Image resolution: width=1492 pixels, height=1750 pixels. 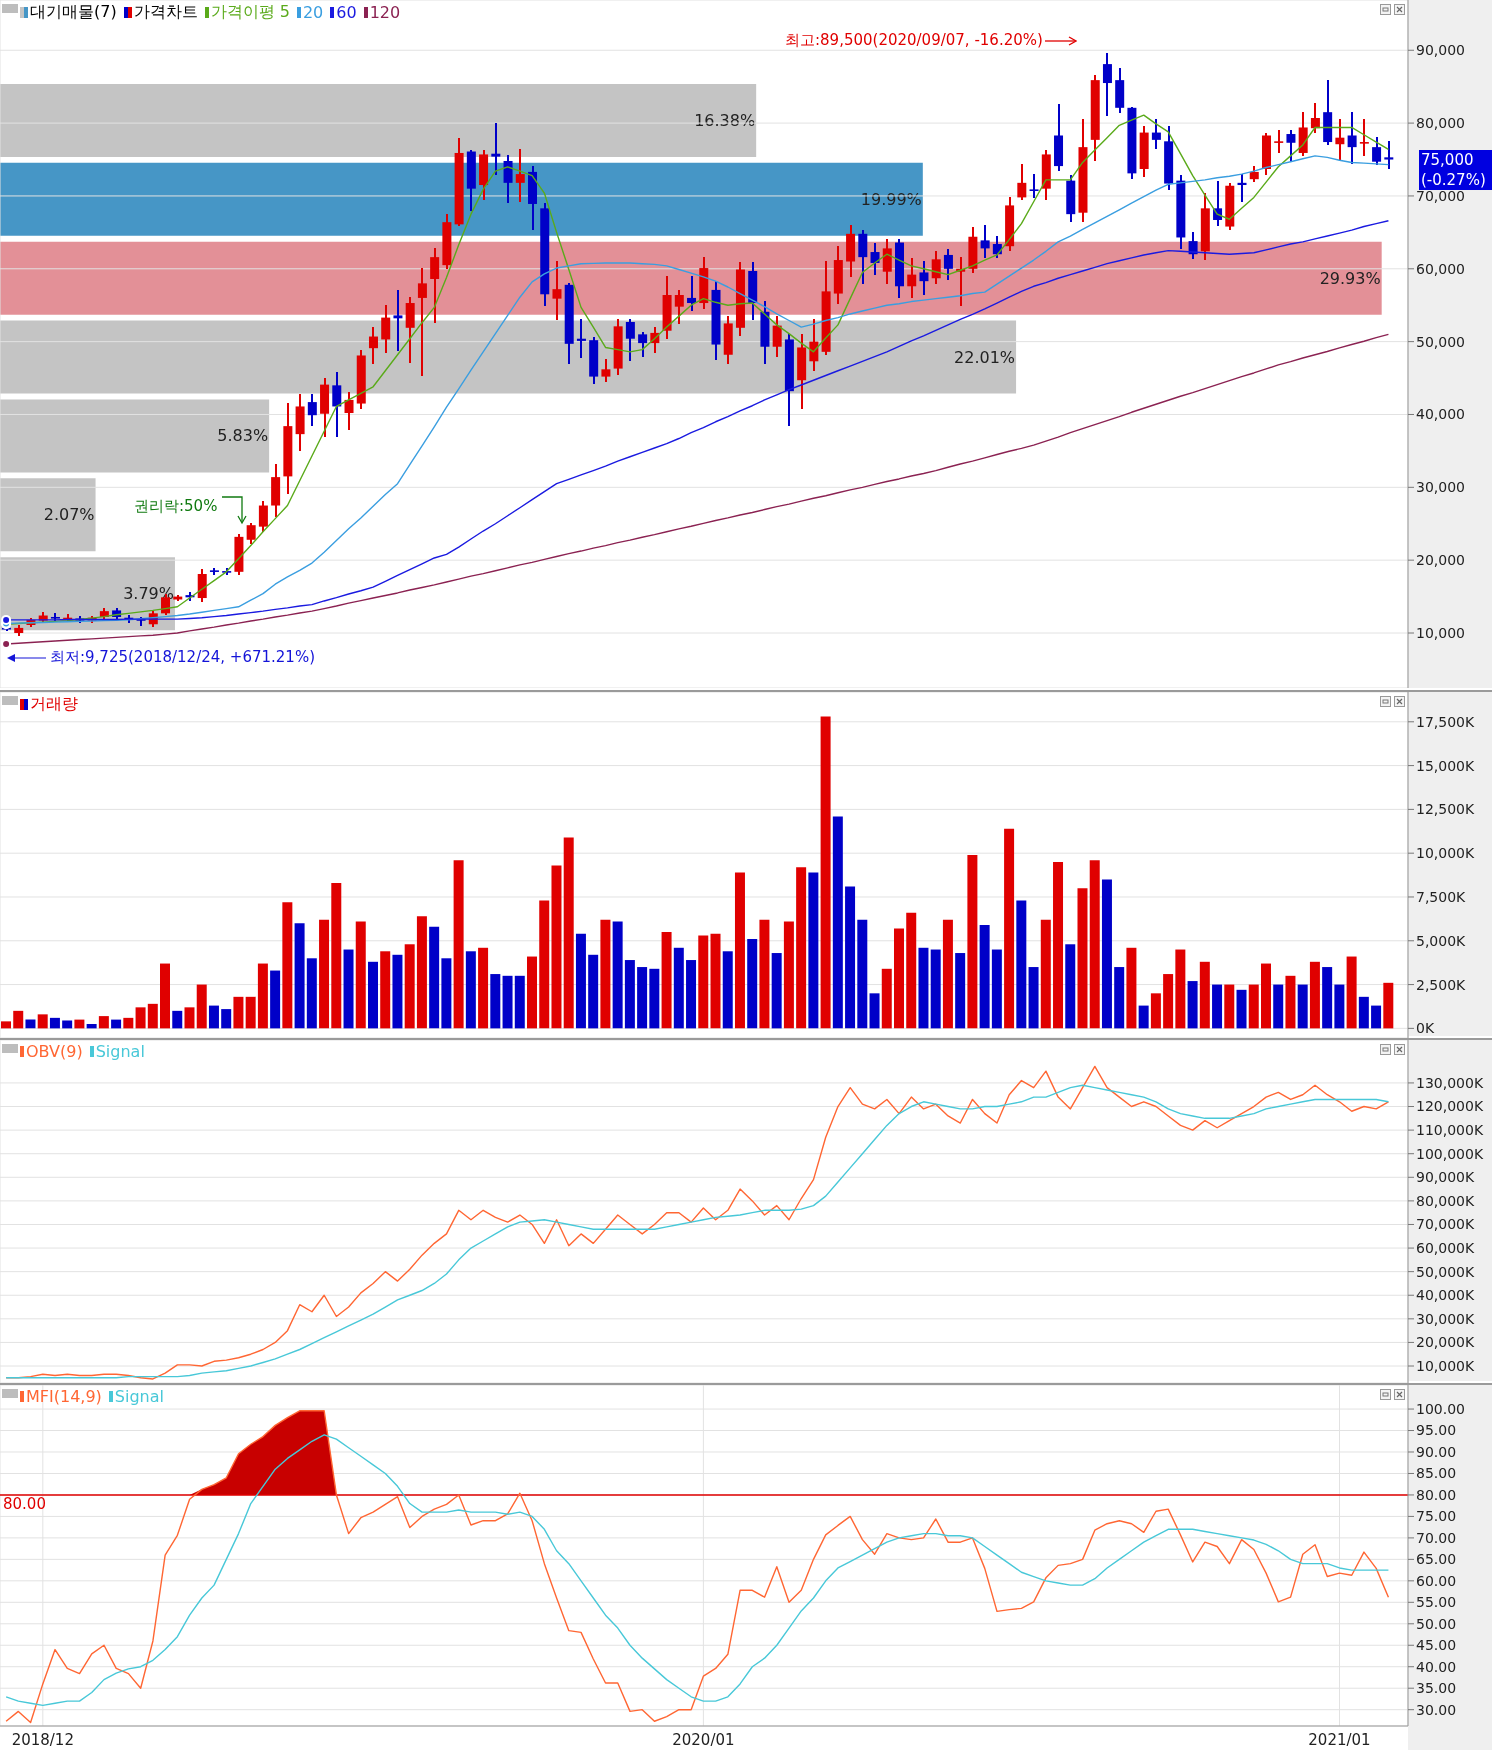 I want to click on data-label: 2.07%, so click(x=69, y=515).